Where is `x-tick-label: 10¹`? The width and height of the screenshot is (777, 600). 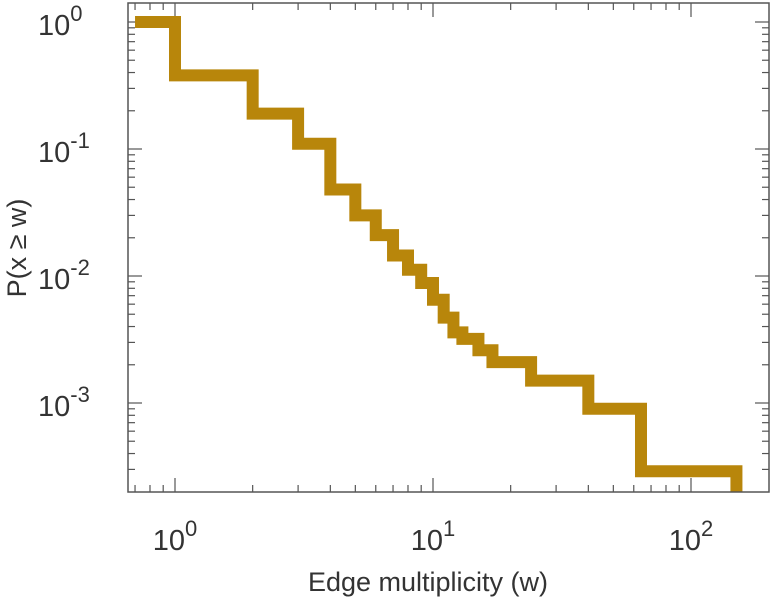 x-tick-label: 10¹ is located at coordinates (433, 536).